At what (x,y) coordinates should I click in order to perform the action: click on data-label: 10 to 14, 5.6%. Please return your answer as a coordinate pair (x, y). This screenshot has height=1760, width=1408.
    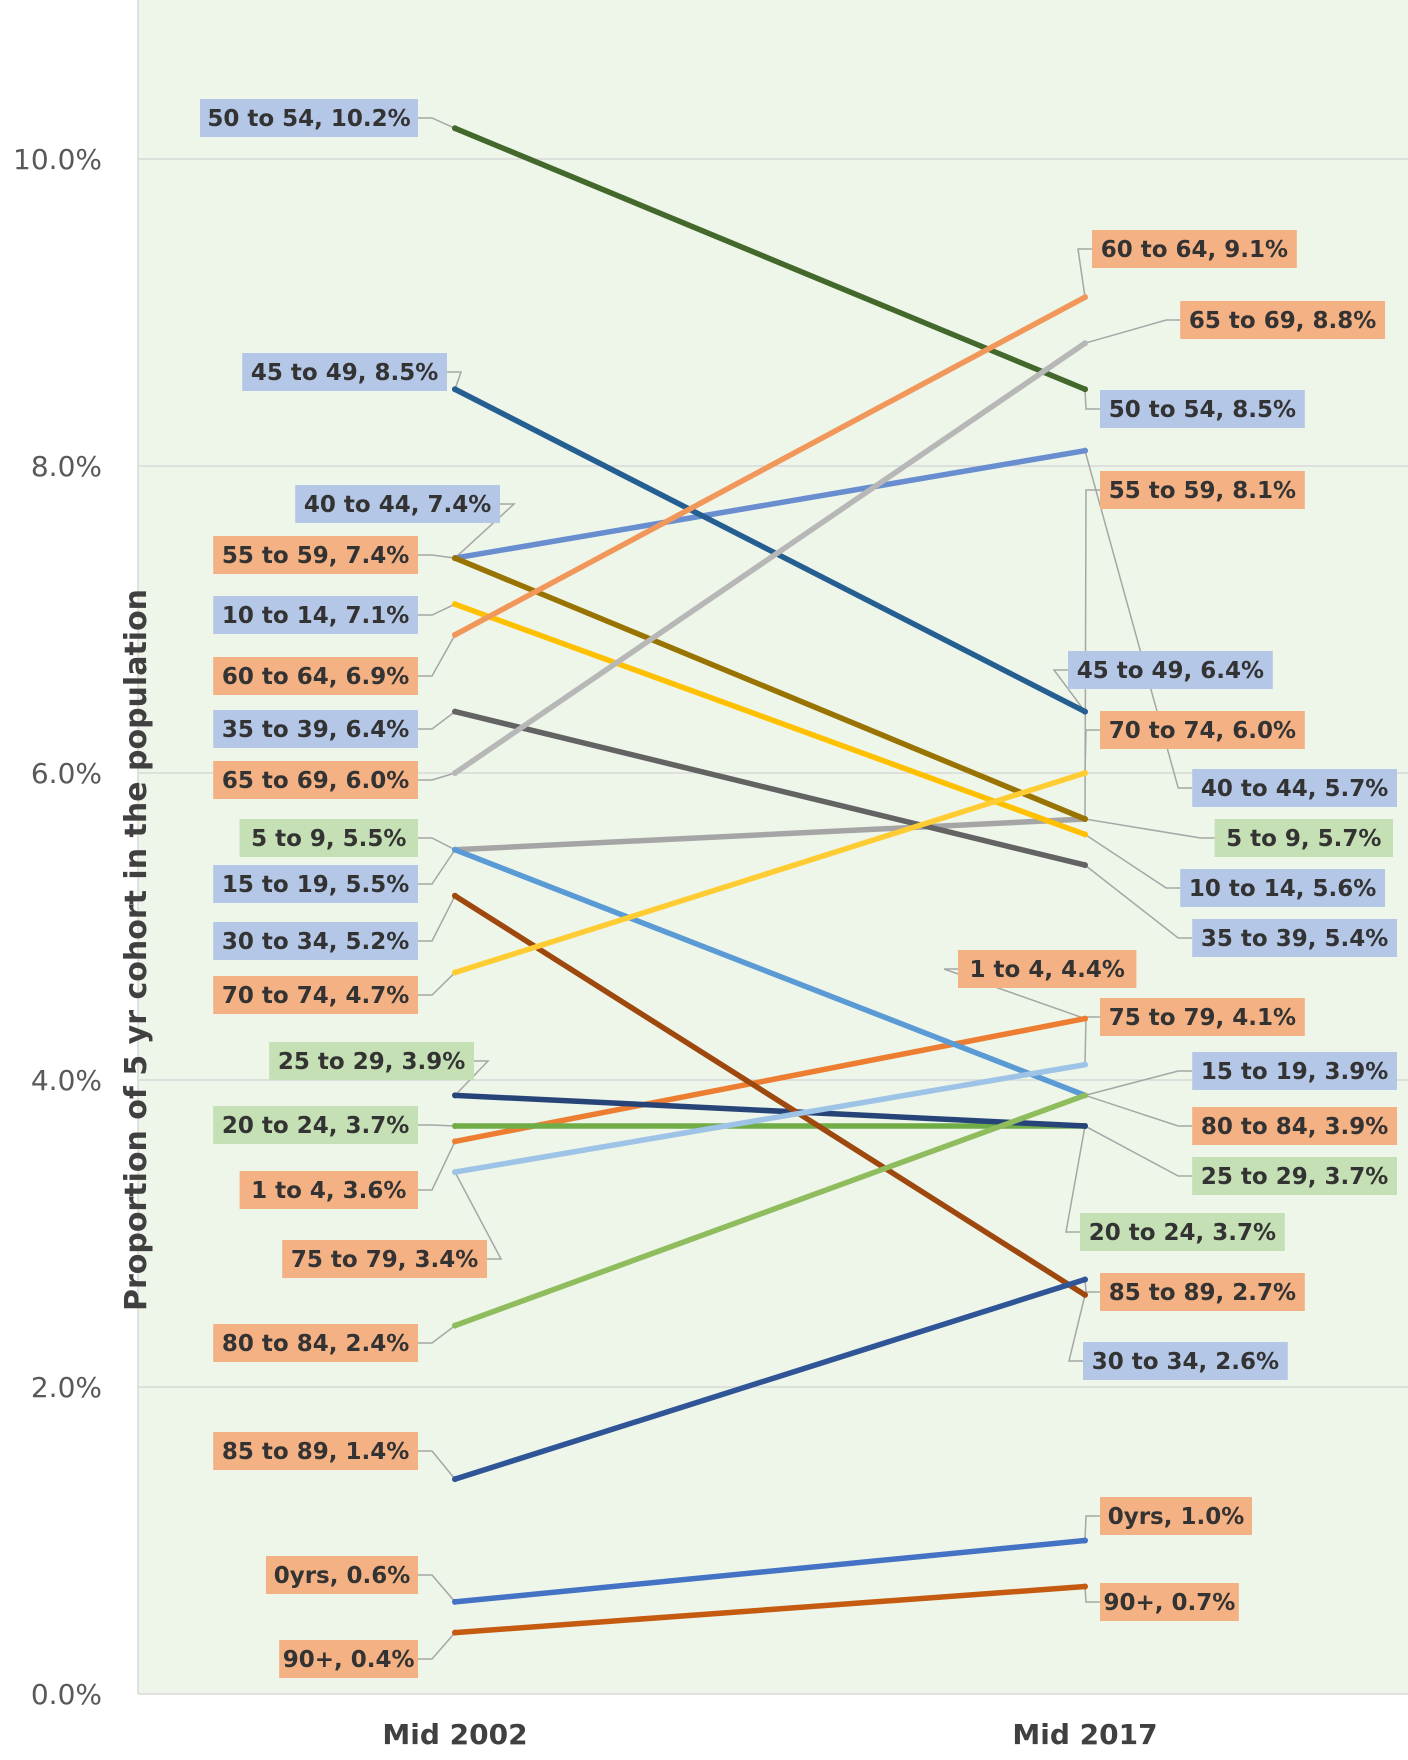
    Looking at the image, I should click on (1282, 889).